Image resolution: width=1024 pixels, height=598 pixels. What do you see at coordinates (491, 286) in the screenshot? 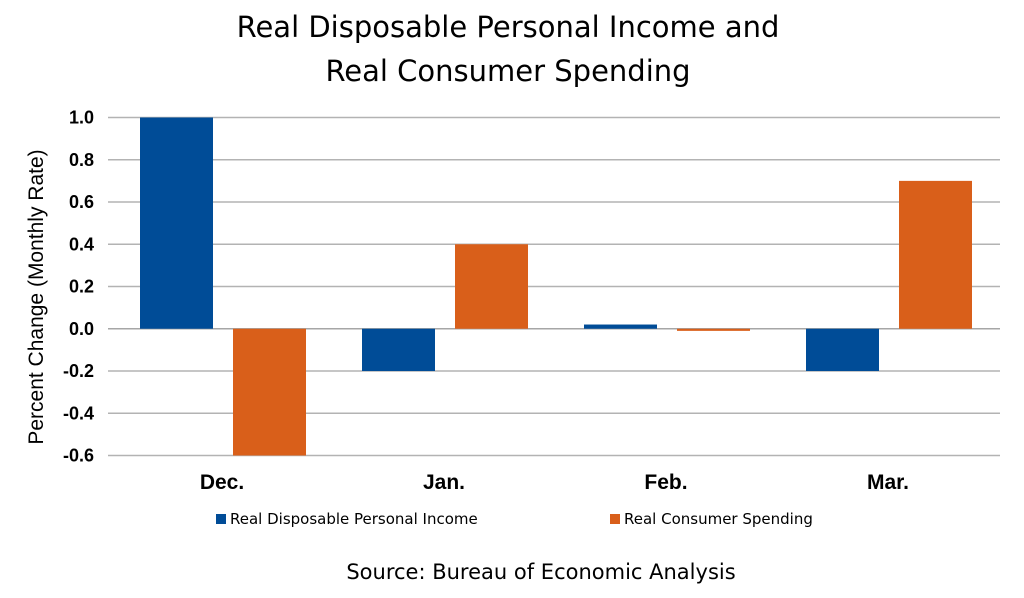
I see `bar-spending-jan` at bounding box center [491, 286].